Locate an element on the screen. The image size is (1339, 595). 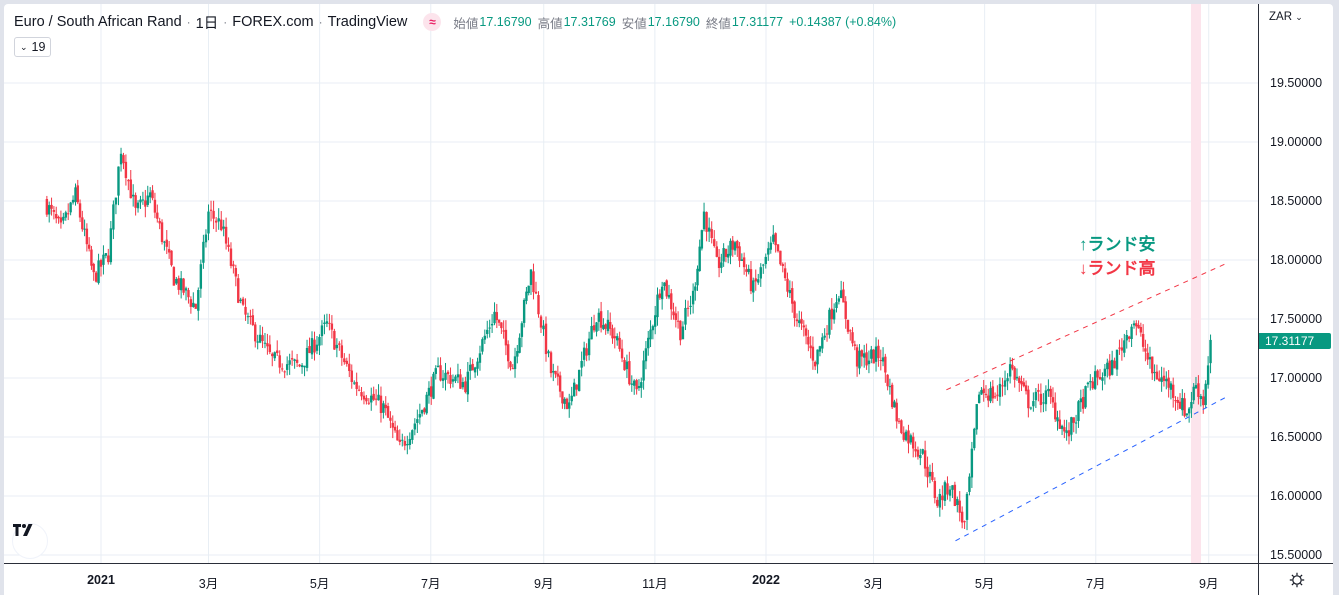
currency-selector: ZAR ⌄ is located at coordinates (1286, 17).